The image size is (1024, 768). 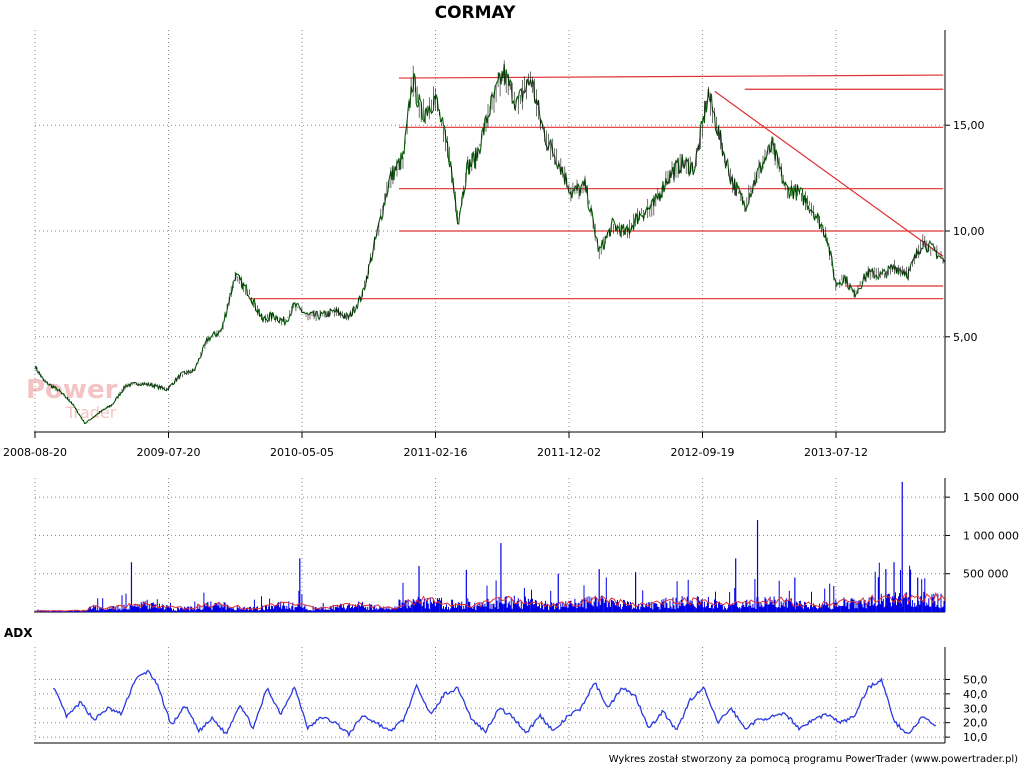 What do you see at coordinates (671, 76) in the screenshot?
I see `resistance-line` at bounding box center [671, 76].